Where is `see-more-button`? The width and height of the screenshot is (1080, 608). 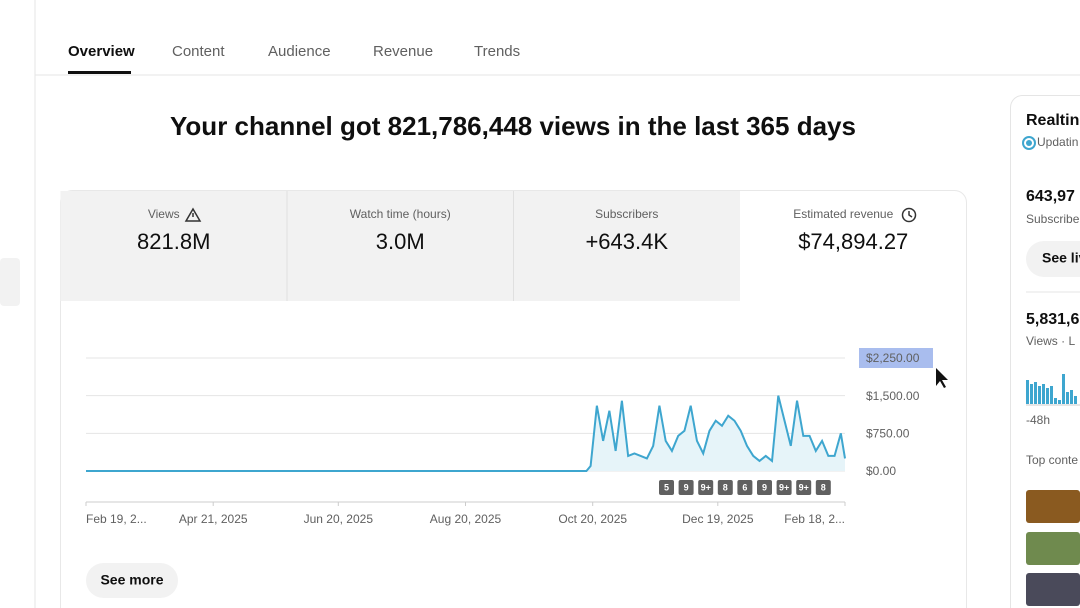
see-more-button is located at coordinates (132, 580).